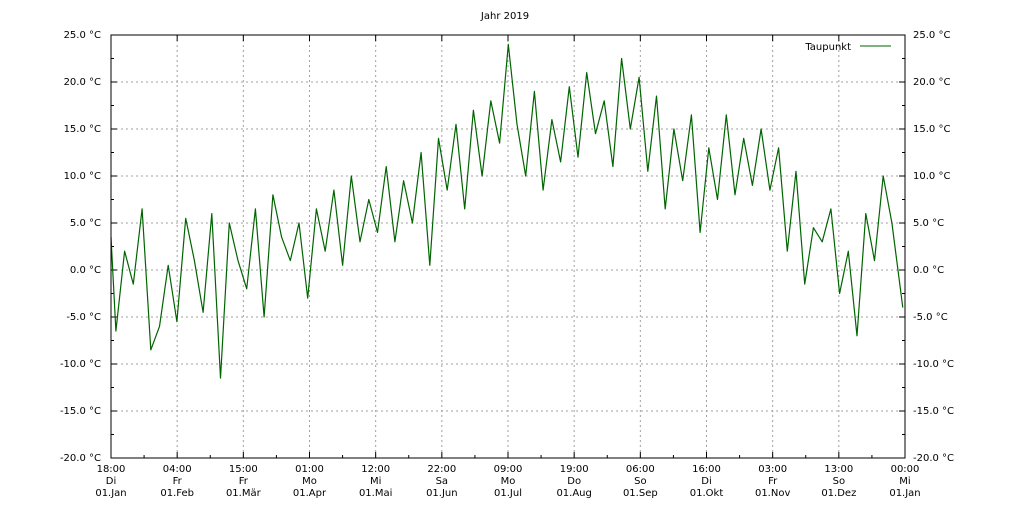 The image size is (1015, 507). Describe the element at coordinates (504, 16) in the screenshot. I see `chart-title: Jahr 2019` at that location.